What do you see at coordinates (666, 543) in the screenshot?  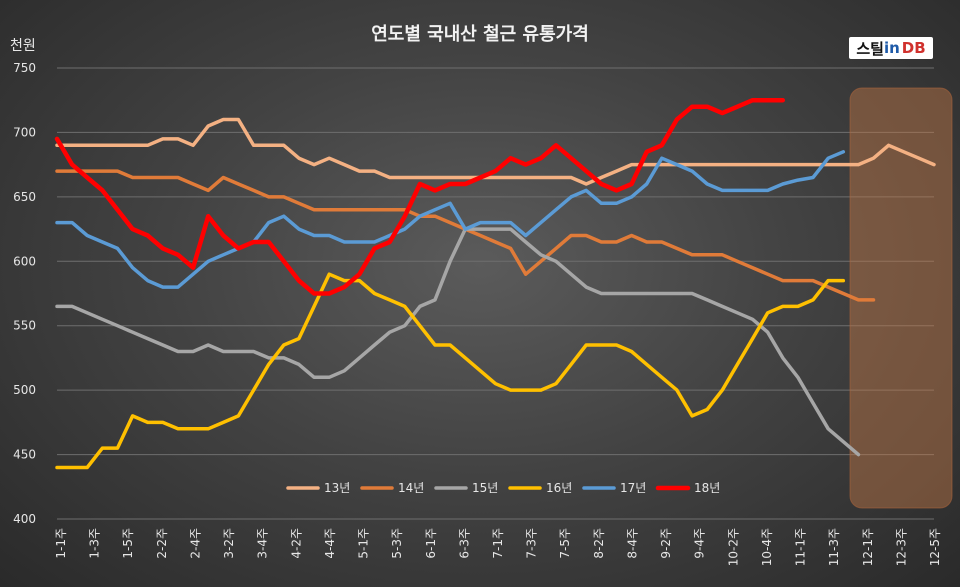 I see `x-tick-label: 9-2주` at bounding box center [666, 543].